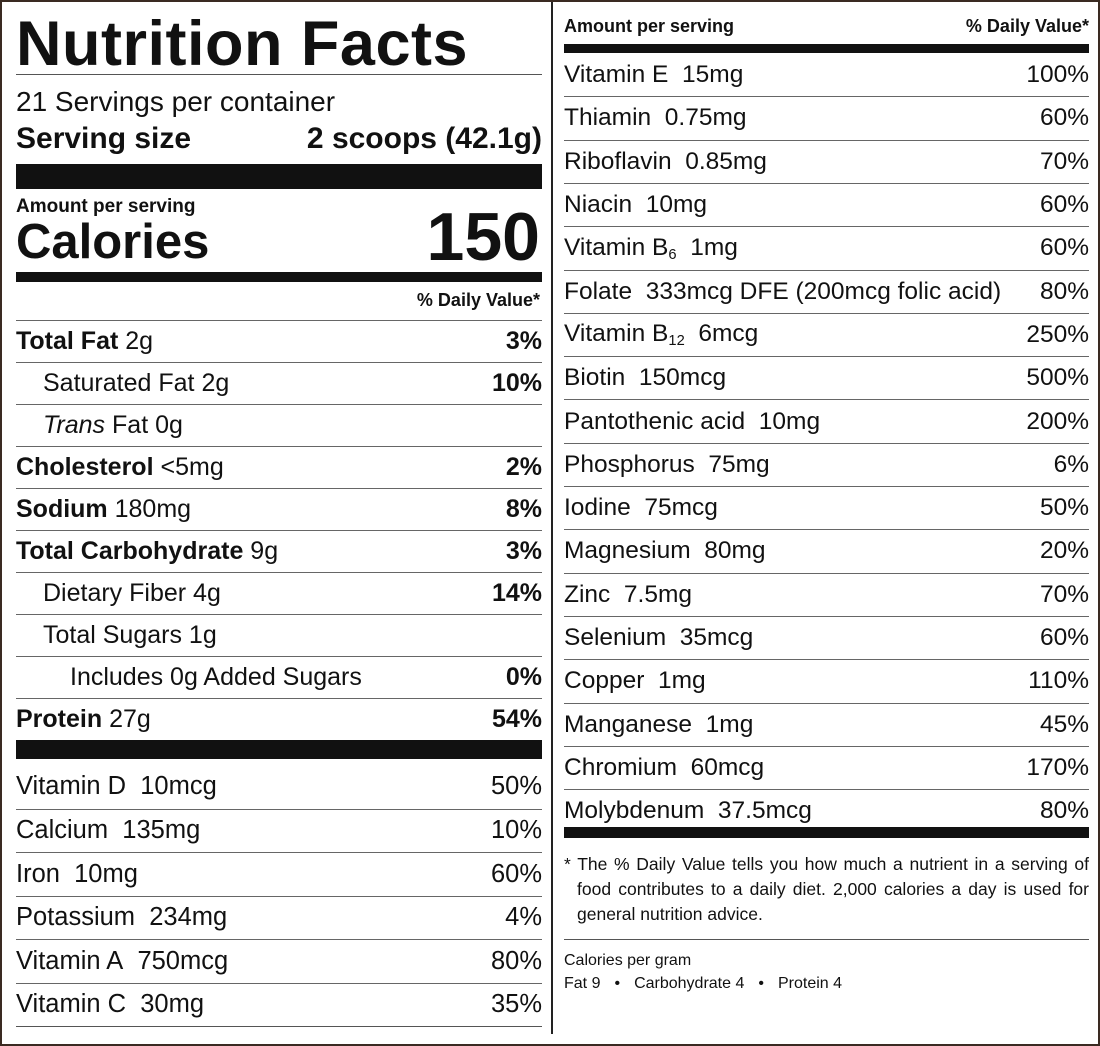 Image resolution: width=1100 pixels, height=1046 pixels. Describe the element at coordinates (279, 830) in the screenshot. I see `row: Calcium 135mg 10%` at that location.